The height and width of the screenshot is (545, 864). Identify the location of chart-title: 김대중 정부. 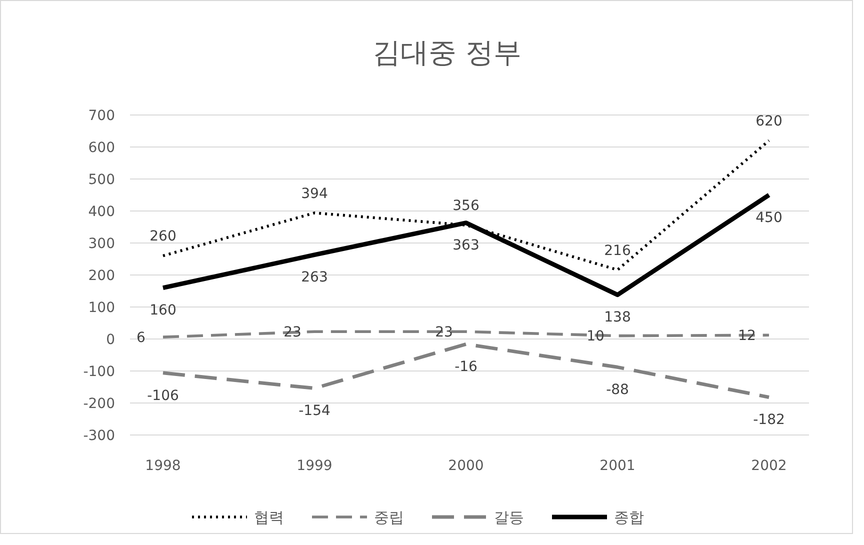
(447, 52).